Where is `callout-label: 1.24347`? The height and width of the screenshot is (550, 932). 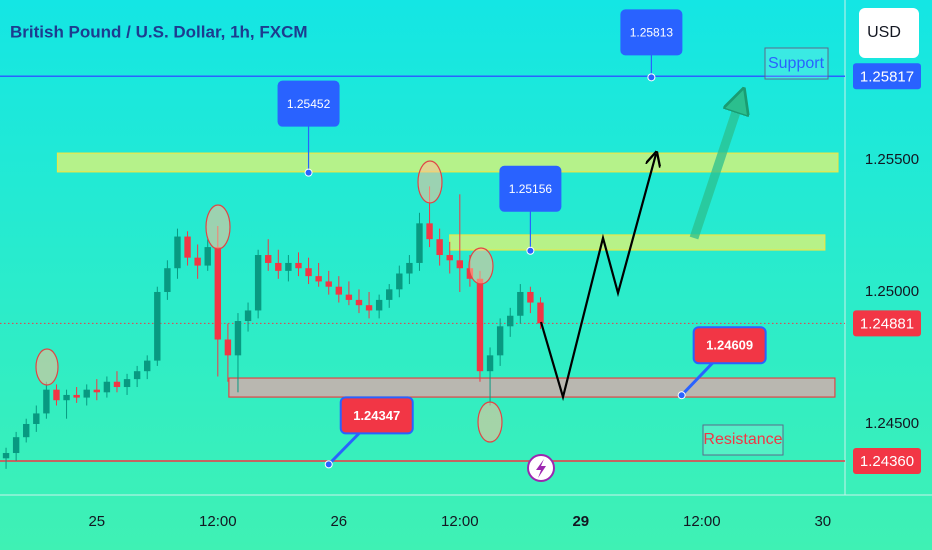
callout-label: 1.24347 is located at coordinates (376, 415).